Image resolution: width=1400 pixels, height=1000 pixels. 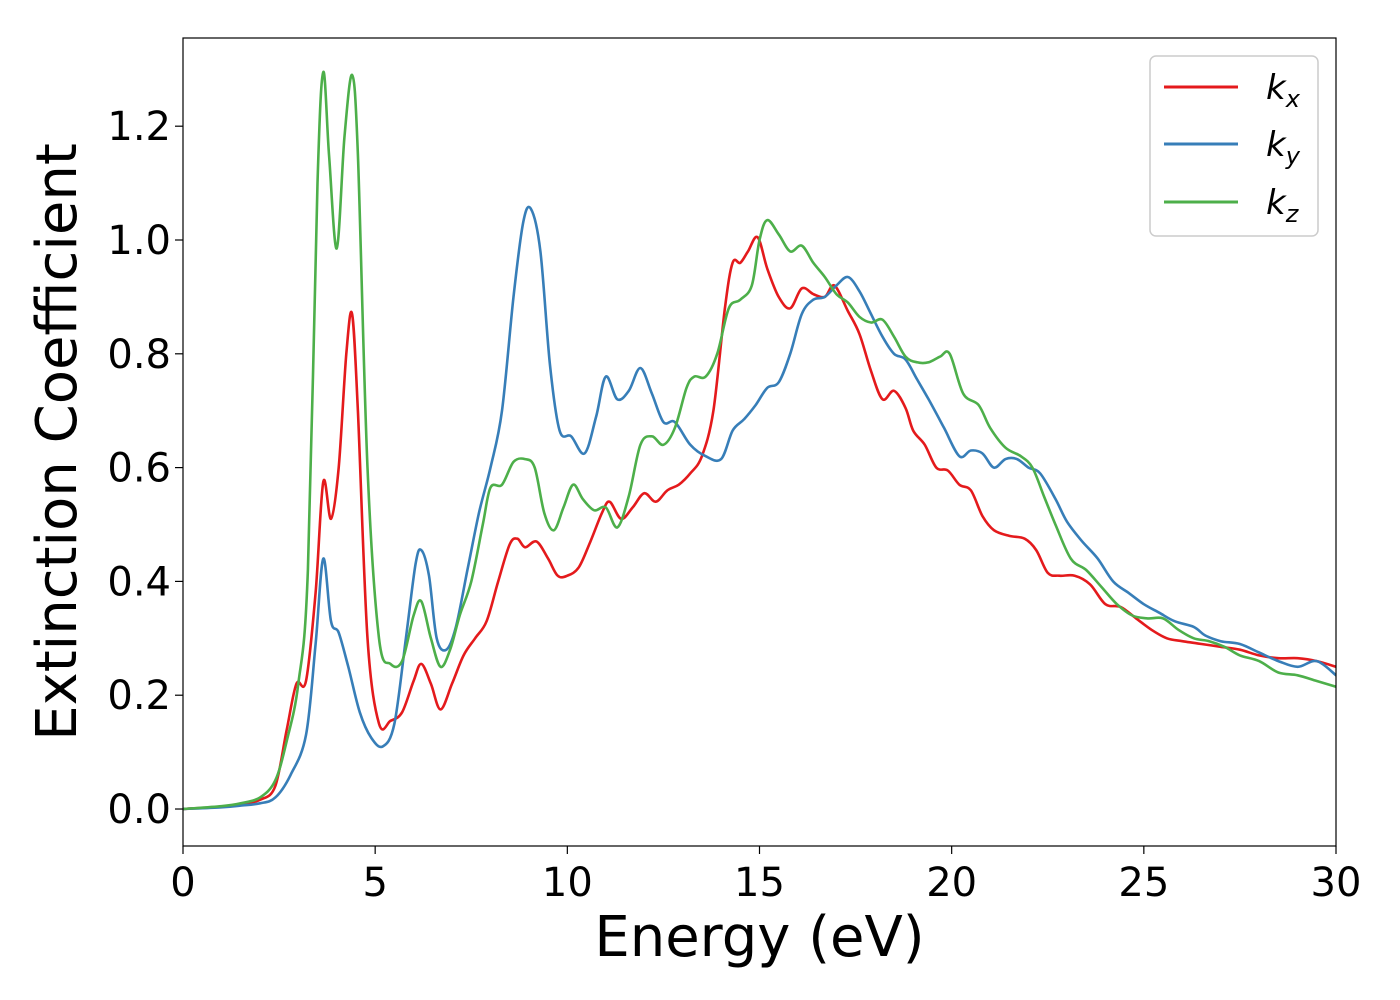 What do you see at coordinates (759, 937) in the screenshot?
I see `x-axis-title: Energy (eV)` at bounding box center [759, 937].